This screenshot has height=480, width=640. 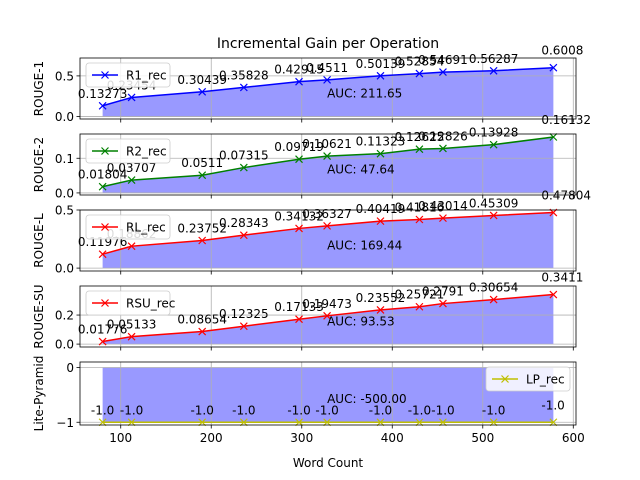 I want to click on data-label: 0.35828, so click(x=244, y=75).